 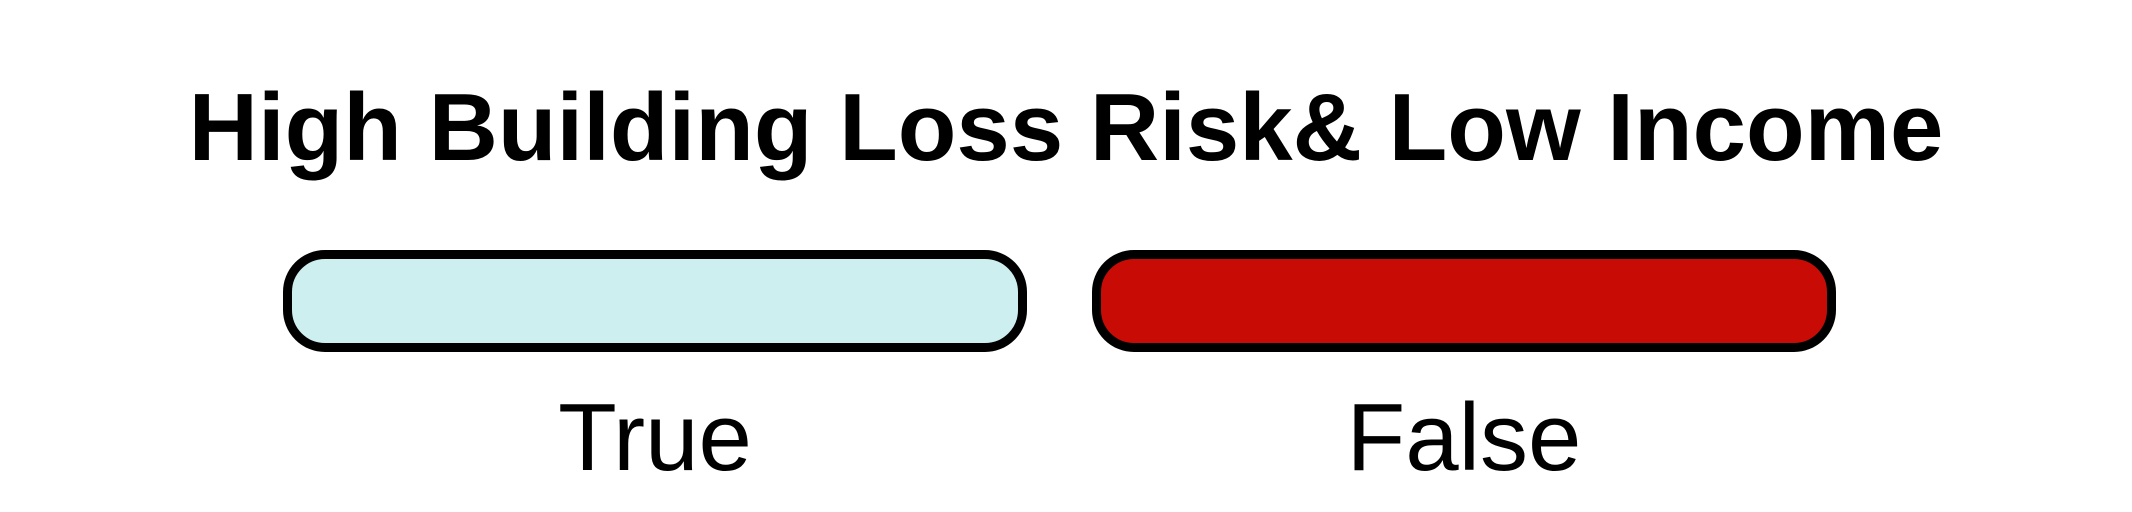 What do you see at coordinates (655, 437) in the screenshot?
I see `legend-label-true: True` at bounding box center [655, 437].